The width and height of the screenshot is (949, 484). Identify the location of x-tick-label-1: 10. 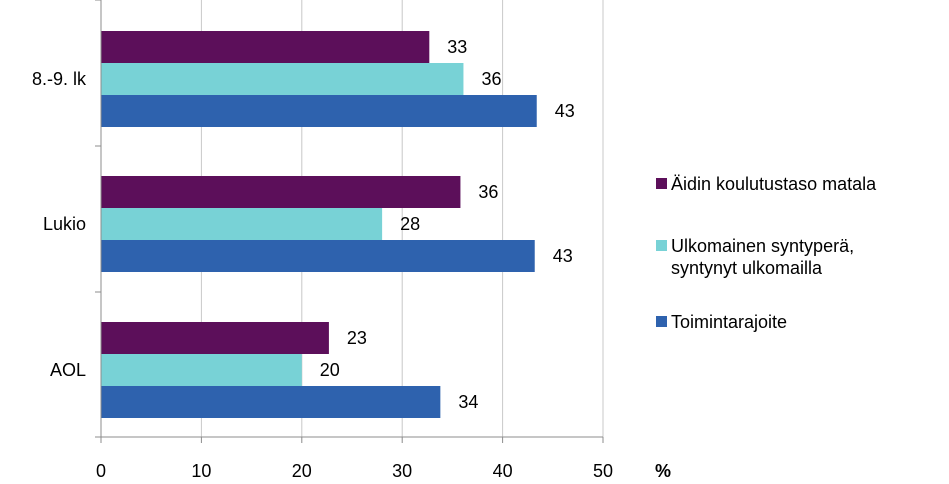
(201, 471).